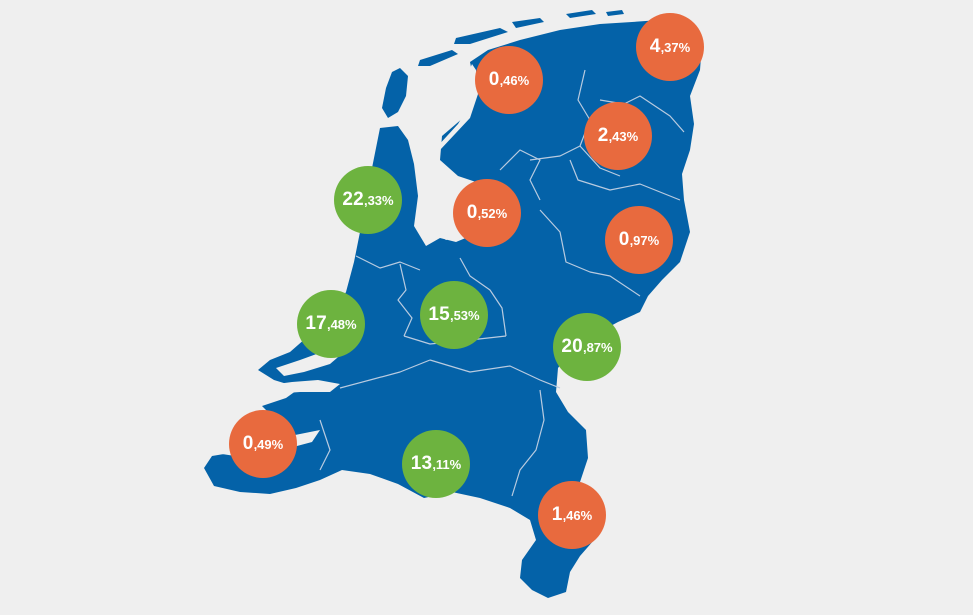  I want to click on border-noord-holland-zuid-holland, so click(388, 263).